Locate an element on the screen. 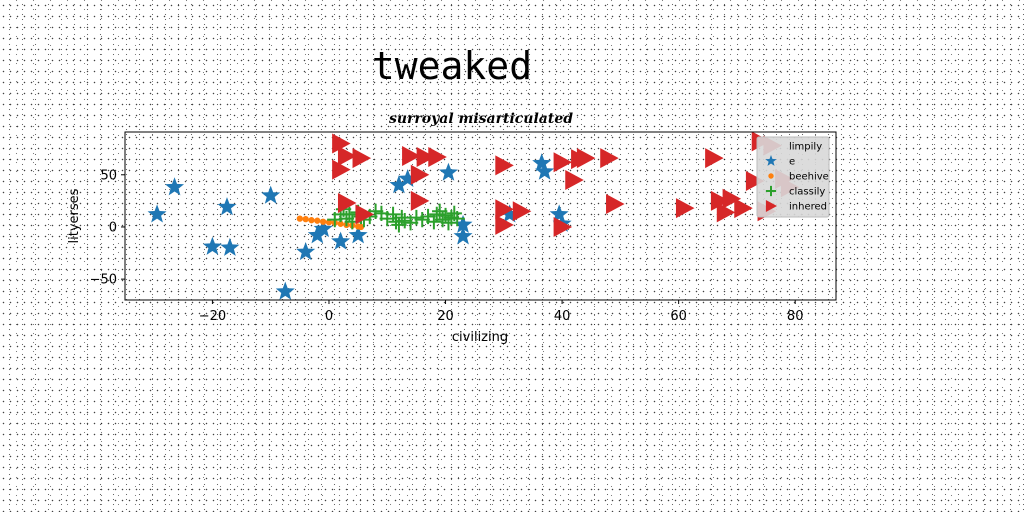  legend: limpily e beehive classily inhered is located at coordinates (793, 177).